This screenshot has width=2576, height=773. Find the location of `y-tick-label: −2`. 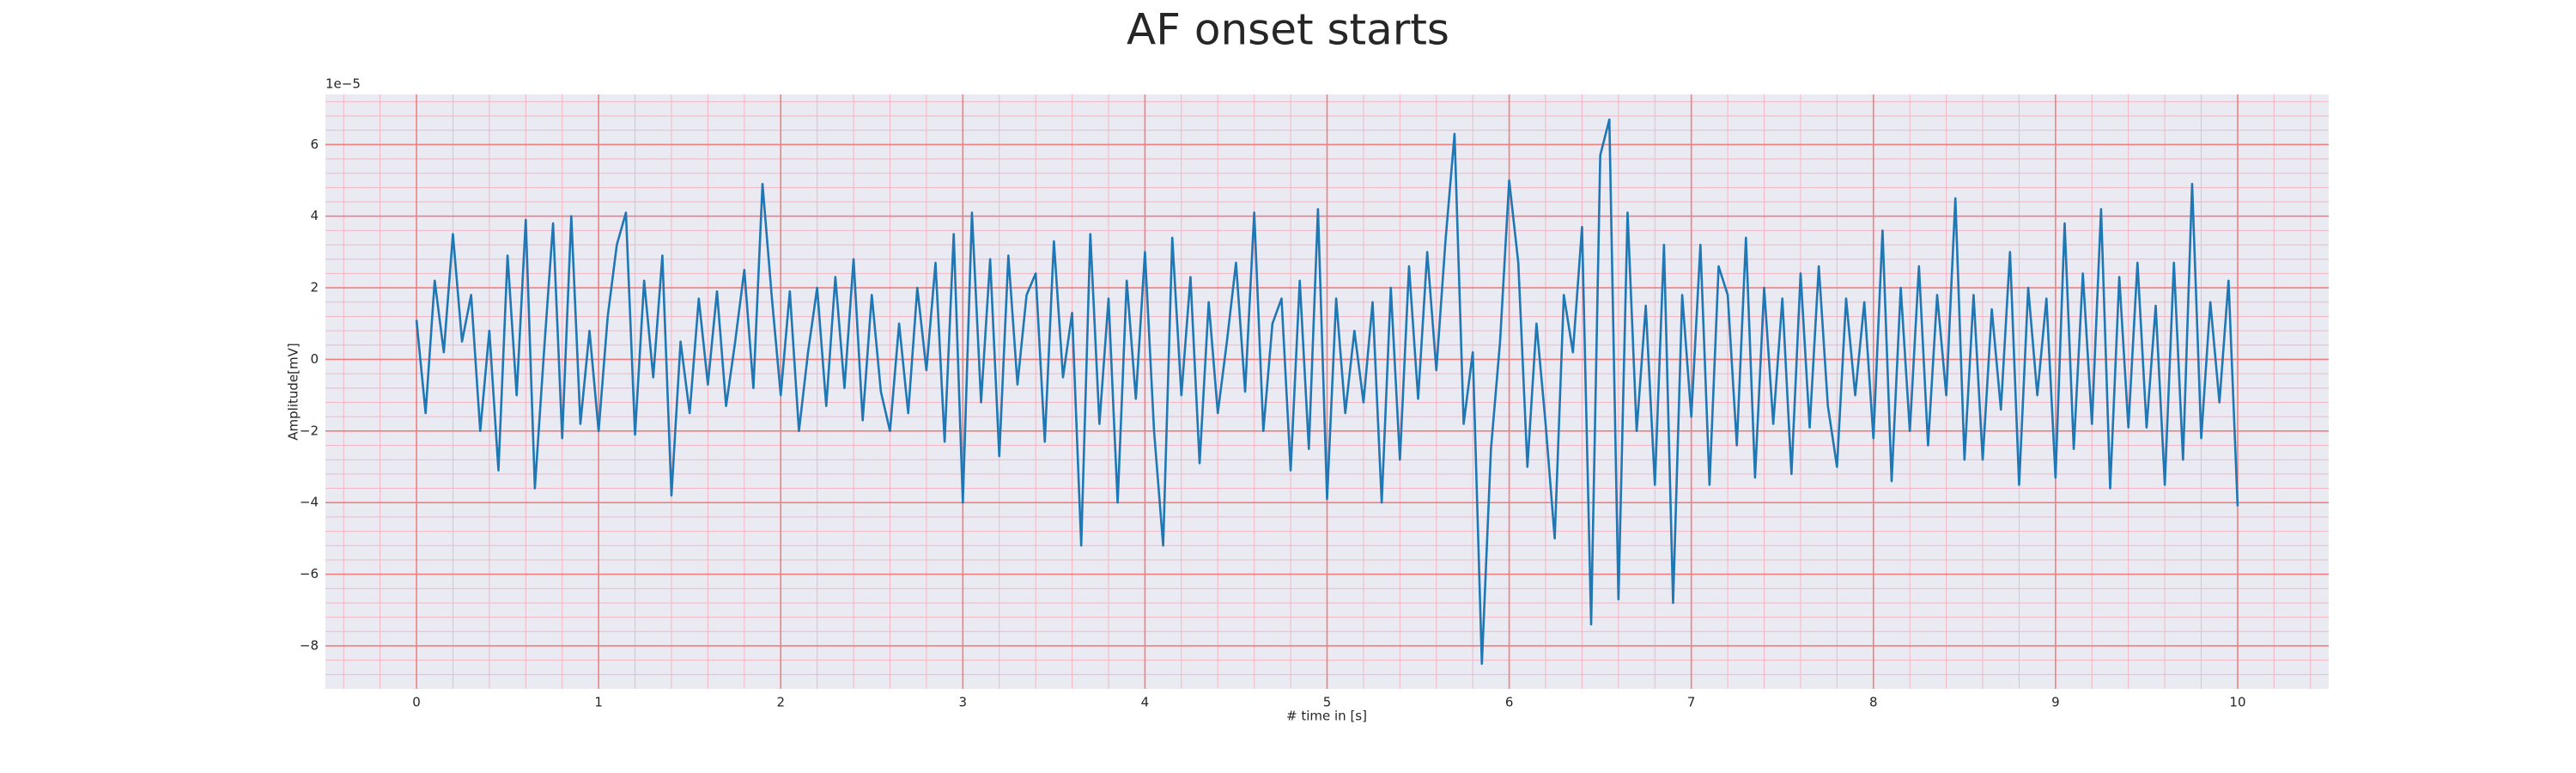

y-tick-label: −2 is located at coordinates (310, 430).